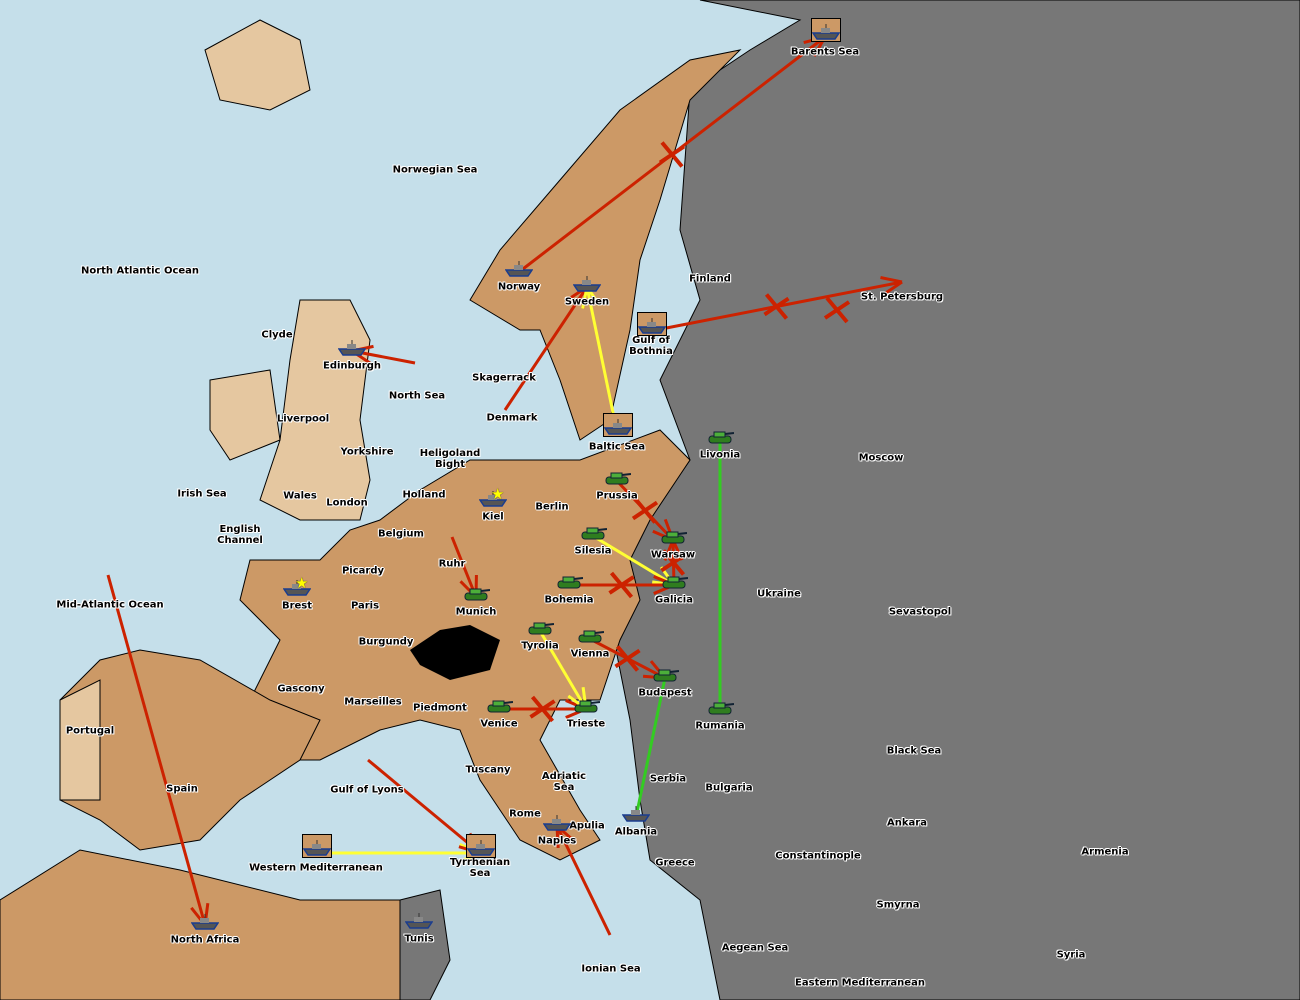 This screenshot has height=1000, width=1300. What do you see at coordinates (363, 571) in the screenshot?
I see `province-label: Picardy` at bounding box center [363, 571].